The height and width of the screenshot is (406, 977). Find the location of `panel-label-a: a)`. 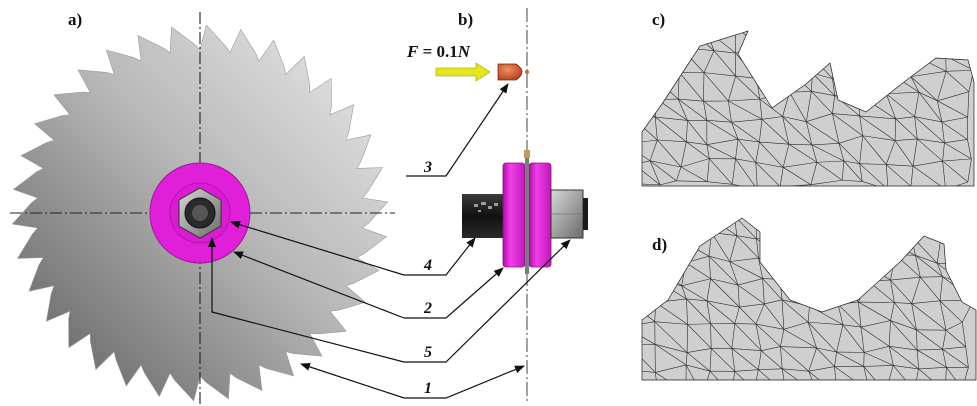

panel-label-a: a) is located at coordinates (75, 19).